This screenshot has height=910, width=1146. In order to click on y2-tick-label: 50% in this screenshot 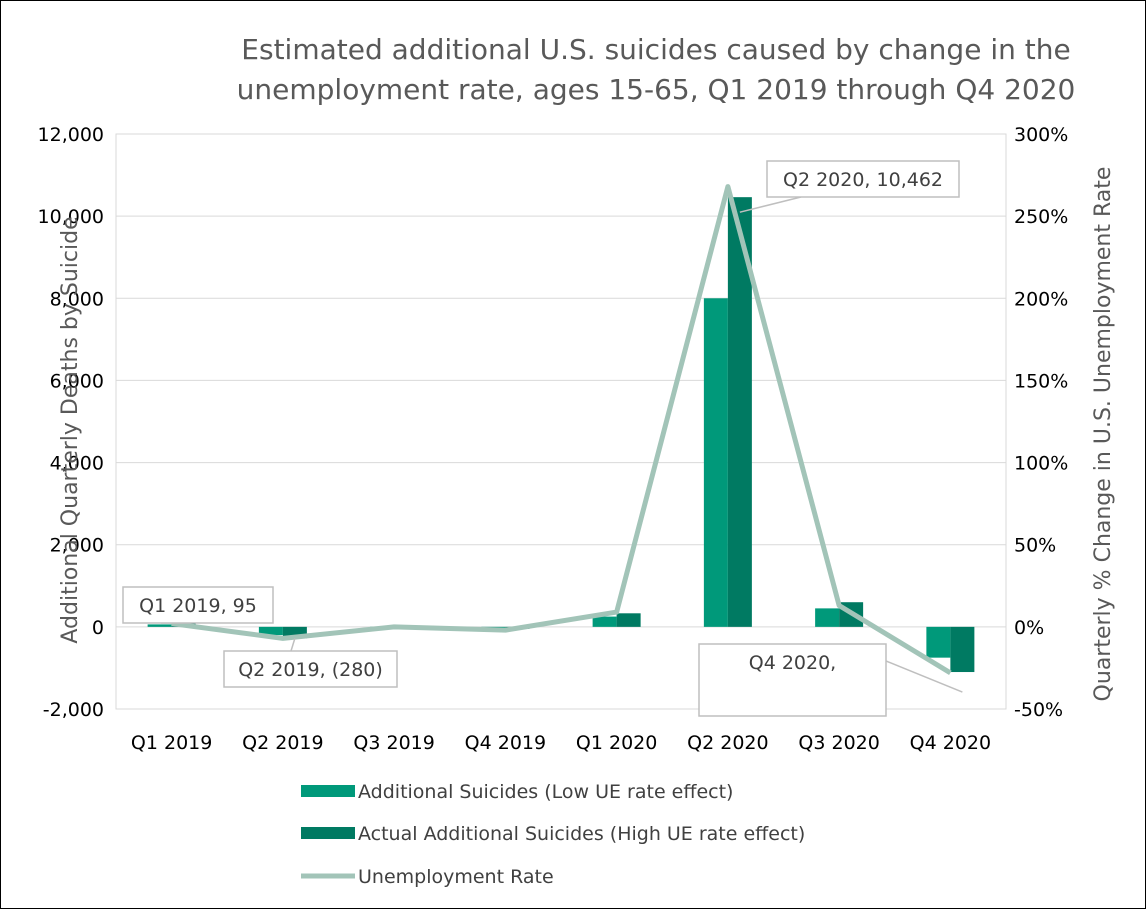, I will do `click(1035, 546)`.